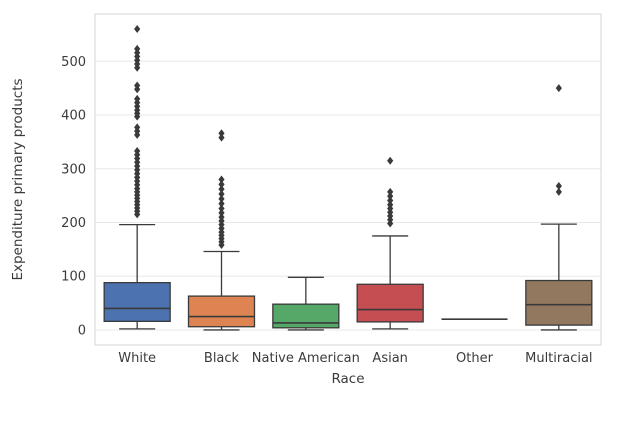  I want to click on x-tick-label: Other, so click(475, 358).